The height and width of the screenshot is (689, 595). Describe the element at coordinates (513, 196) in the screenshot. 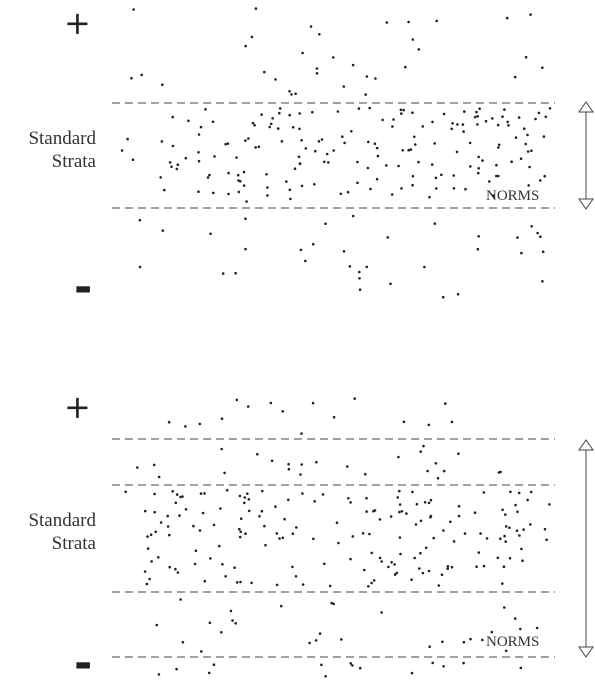

I see `norms-label: NORMS` at that location.